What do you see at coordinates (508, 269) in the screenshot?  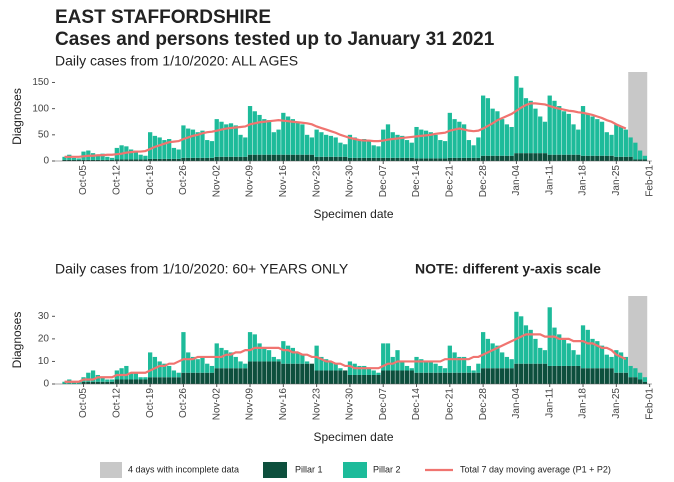 I see `note: NOTE: different y-axis scale` at bounding box center [508, 269].